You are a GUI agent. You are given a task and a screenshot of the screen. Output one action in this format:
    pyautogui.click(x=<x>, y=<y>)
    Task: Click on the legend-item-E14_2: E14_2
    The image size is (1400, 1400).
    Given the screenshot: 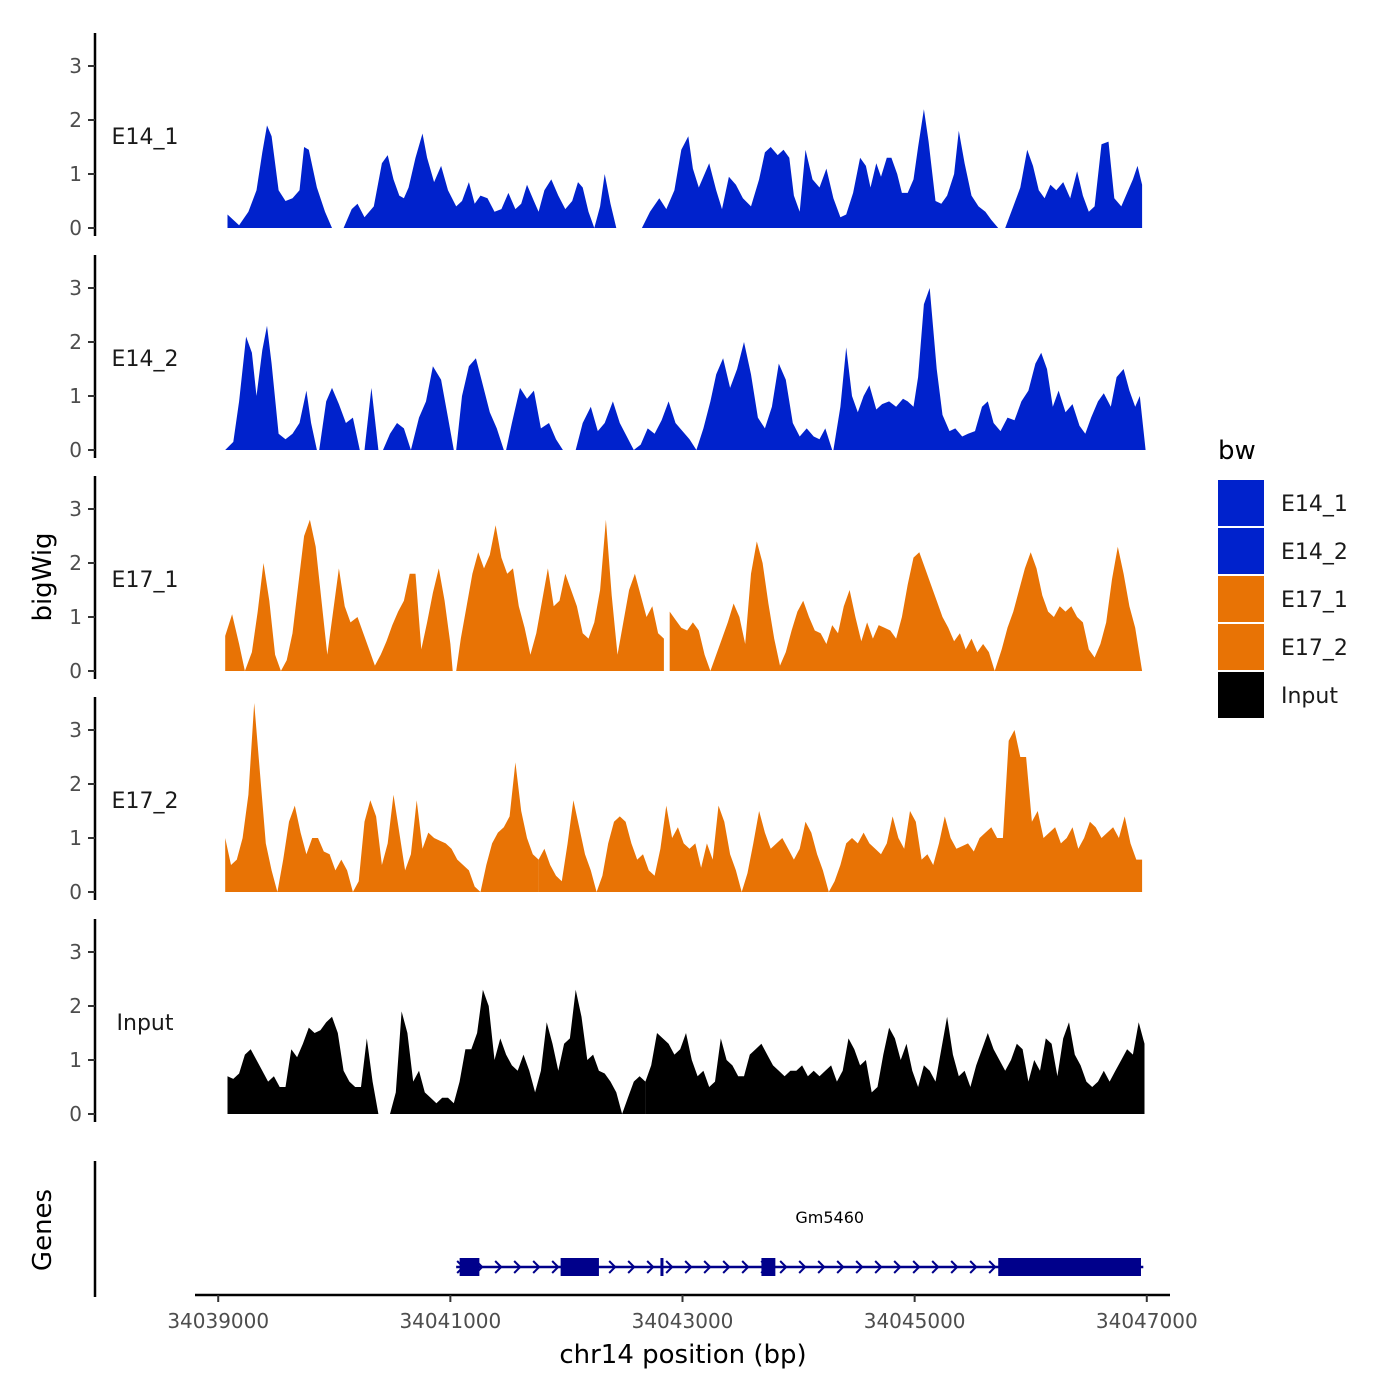 What is the action you would take?
    pyautogui.click(x=1283, y=551)
    